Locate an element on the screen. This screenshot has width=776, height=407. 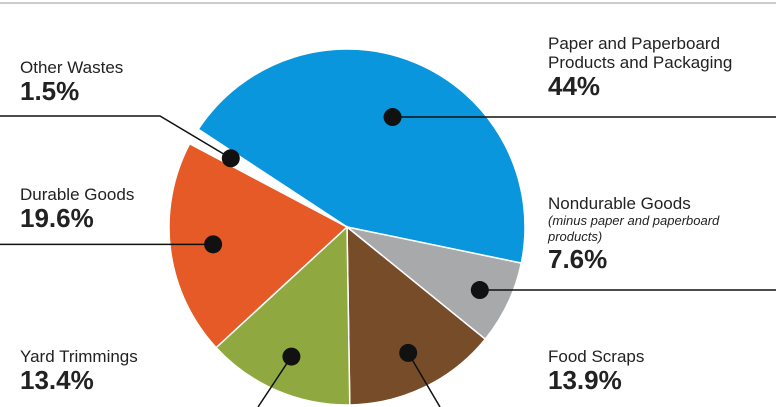
slice-label: Food Scraps is located at coordinates (596, 356).